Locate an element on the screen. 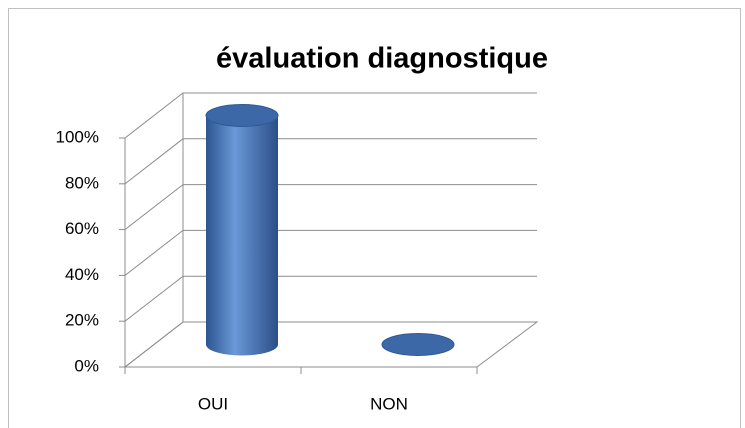 The width and height of the screenshot is (745, 428). bar is located at coordinates (242, 235).